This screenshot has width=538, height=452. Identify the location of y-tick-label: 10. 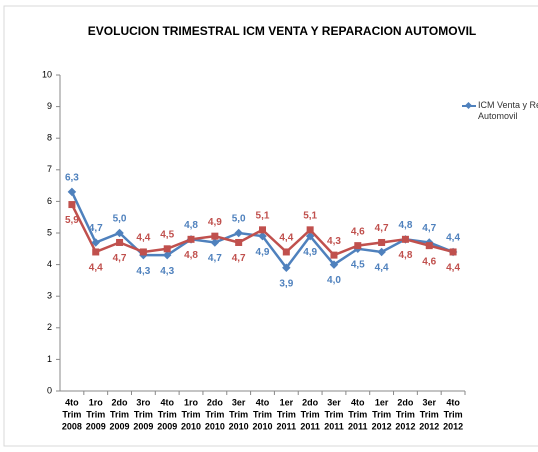
(47, 74).